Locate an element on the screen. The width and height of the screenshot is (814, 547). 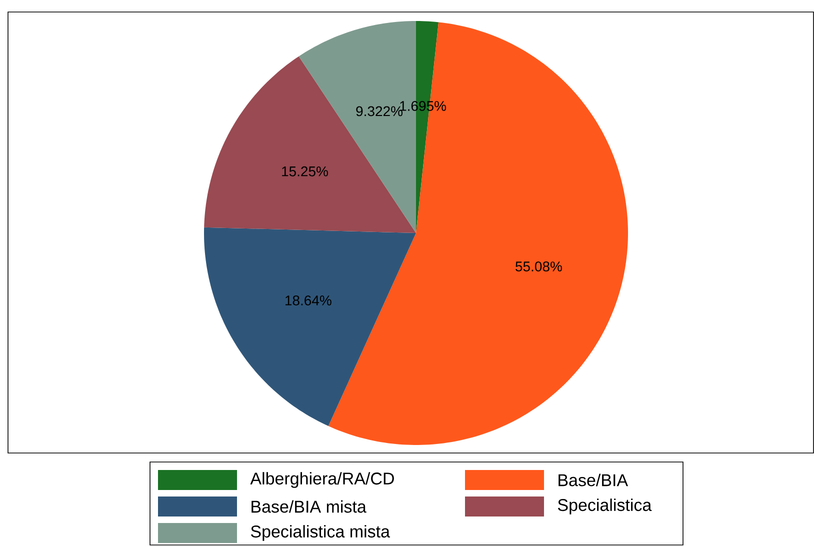
data-label: 9.322% is located at coordinates (379, 111).